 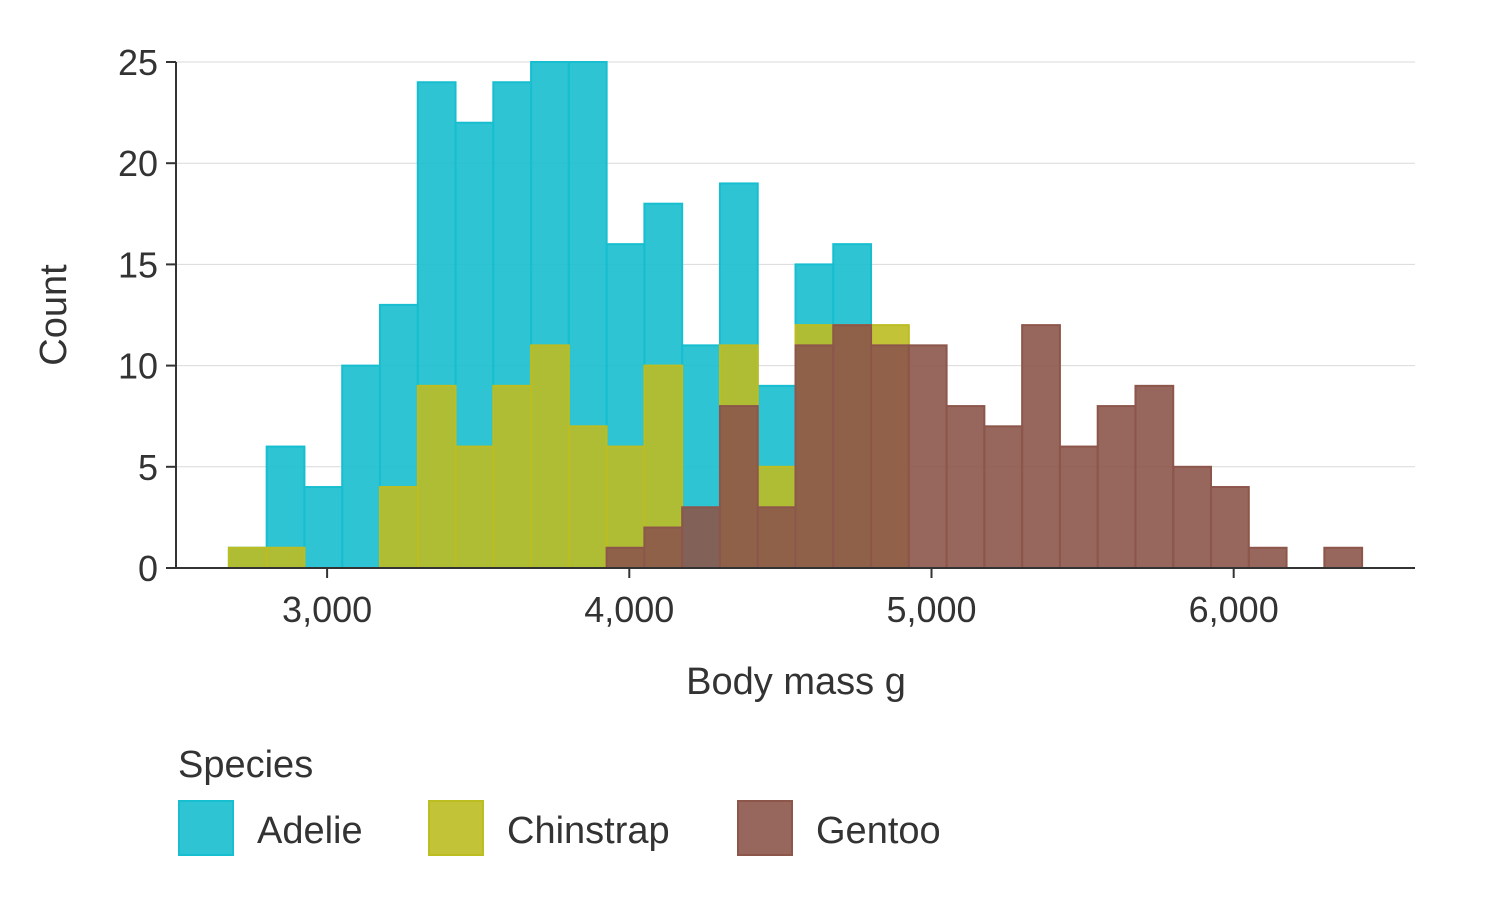 What do you see at coordinates (931, 609) in the screenshot?
I see `x-tick-label: 5,000` at bounding box center [931, 609].